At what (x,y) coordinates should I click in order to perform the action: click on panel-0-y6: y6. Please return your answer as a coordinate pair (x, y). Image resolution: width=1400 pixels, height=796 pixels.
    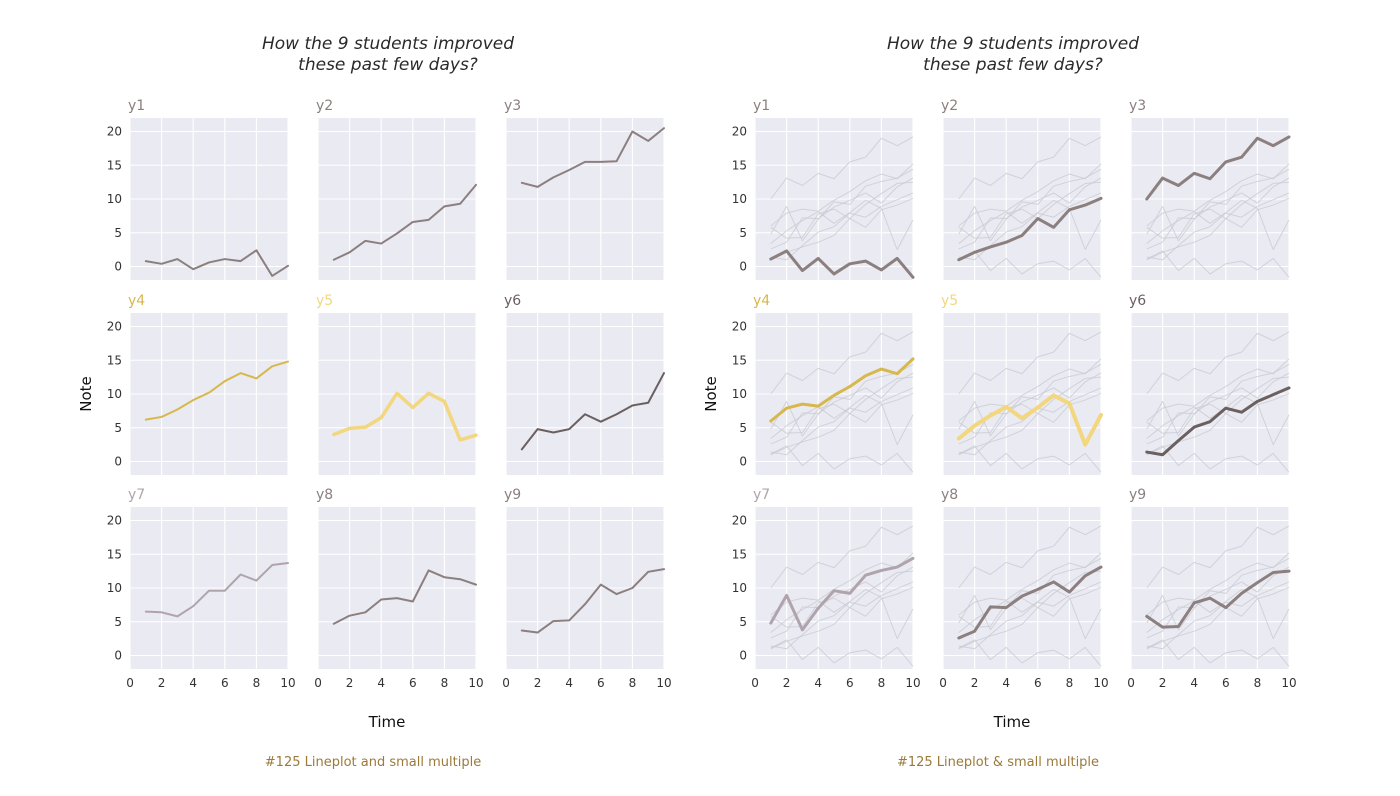
    Looking at the image, I should click on (584, 384).